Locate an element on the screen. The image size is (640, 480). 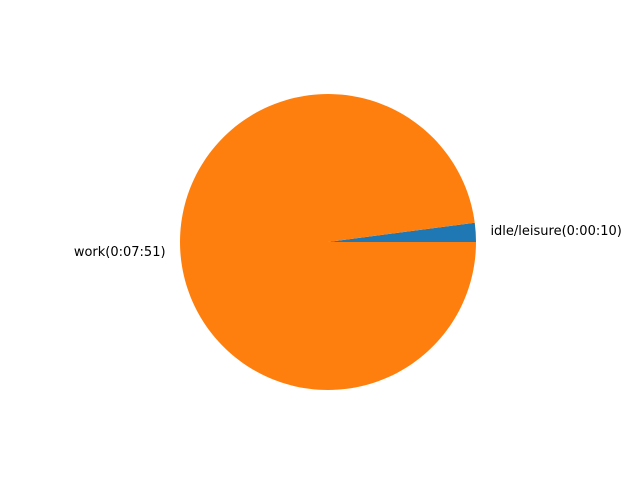
pie-label-idle-leisure: idle/leisure(0:00:10) is located at coordinates (555, 231).